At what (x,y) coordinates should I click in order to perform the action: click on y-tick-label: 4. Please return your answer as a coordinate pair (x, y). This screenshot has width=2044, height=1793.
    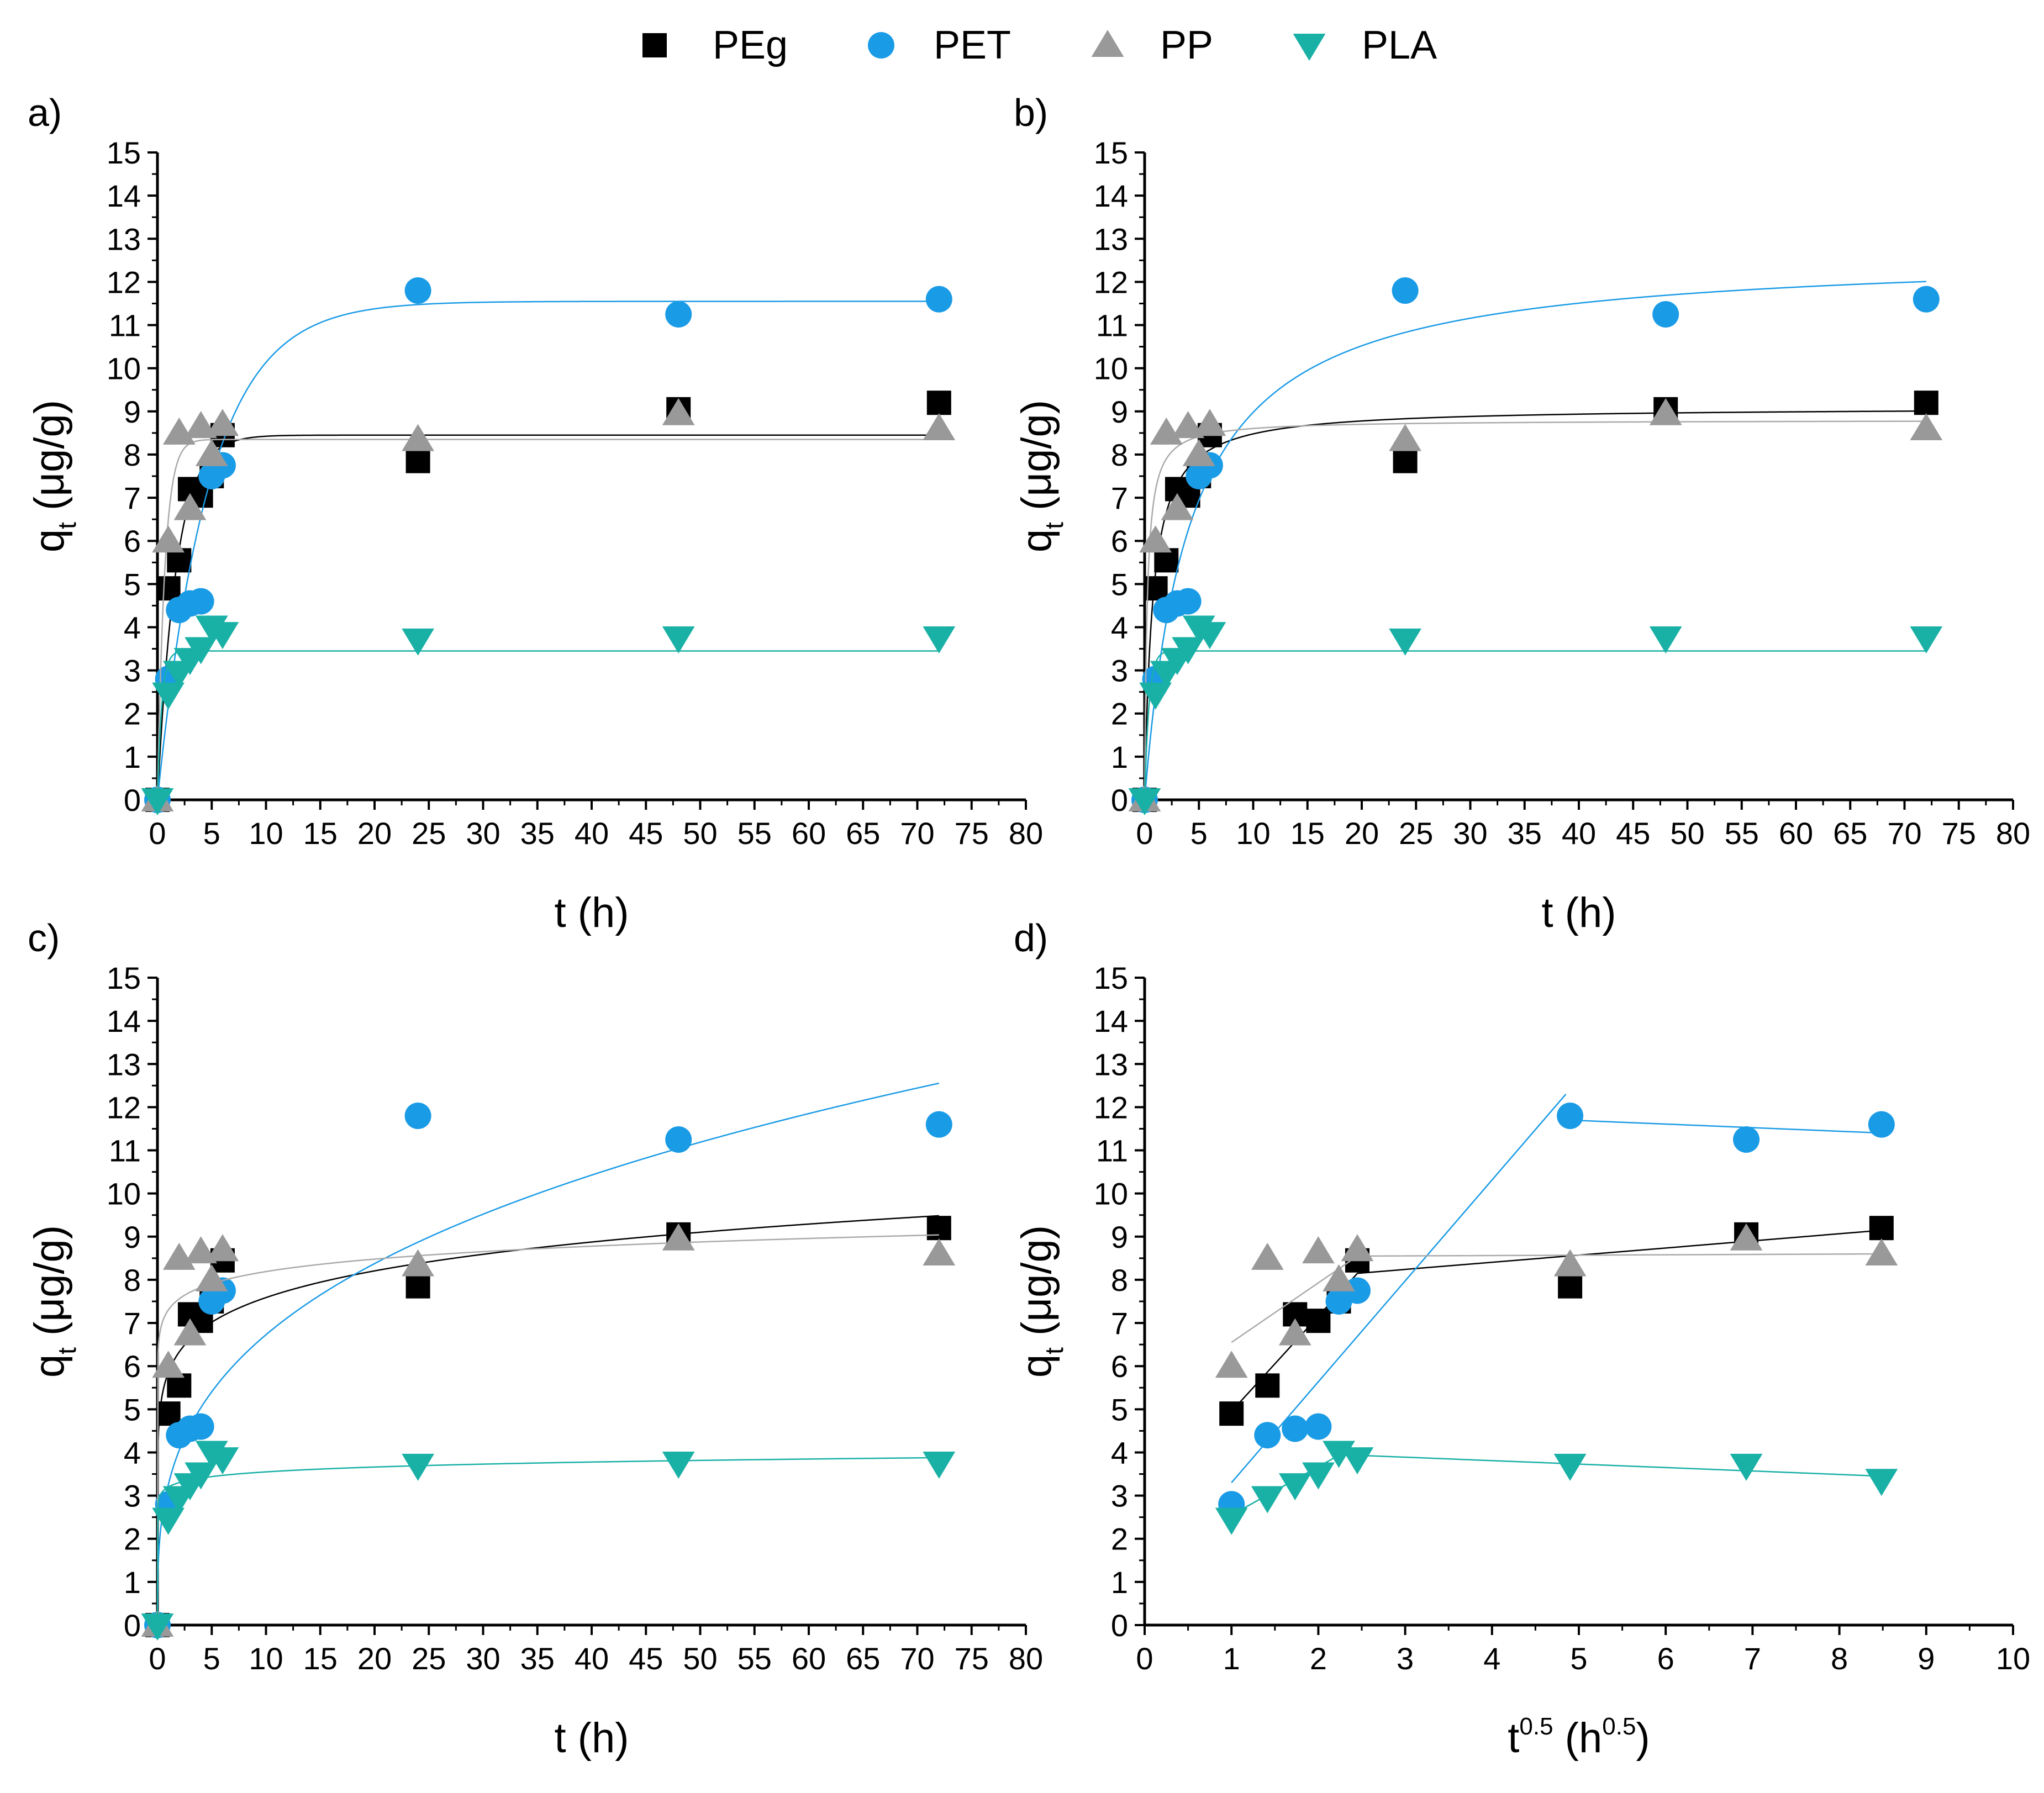
    Looking at the image, I should click on (1119, 1453).